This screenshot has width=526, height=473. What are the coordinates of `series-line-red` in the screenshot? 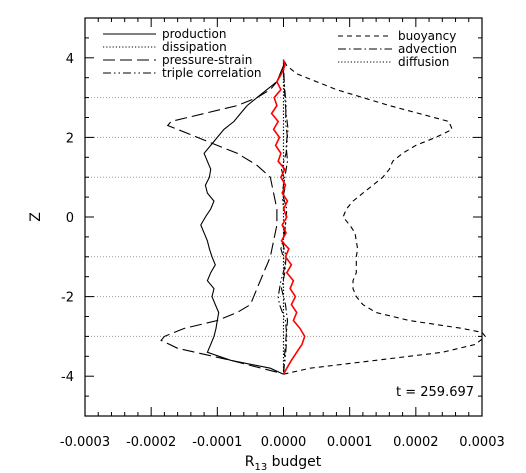 It's located at (288, 217).